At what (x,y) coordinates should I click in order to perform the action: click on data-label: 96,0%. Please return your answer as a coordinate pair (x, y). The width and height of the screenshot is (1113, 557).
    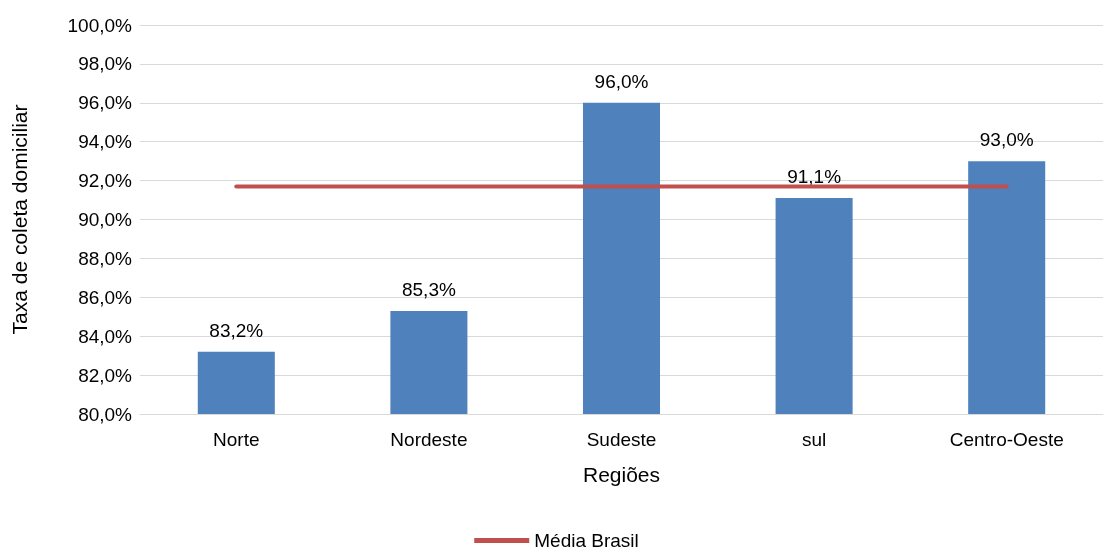
    Looking at the image, I should click on (621, 81).